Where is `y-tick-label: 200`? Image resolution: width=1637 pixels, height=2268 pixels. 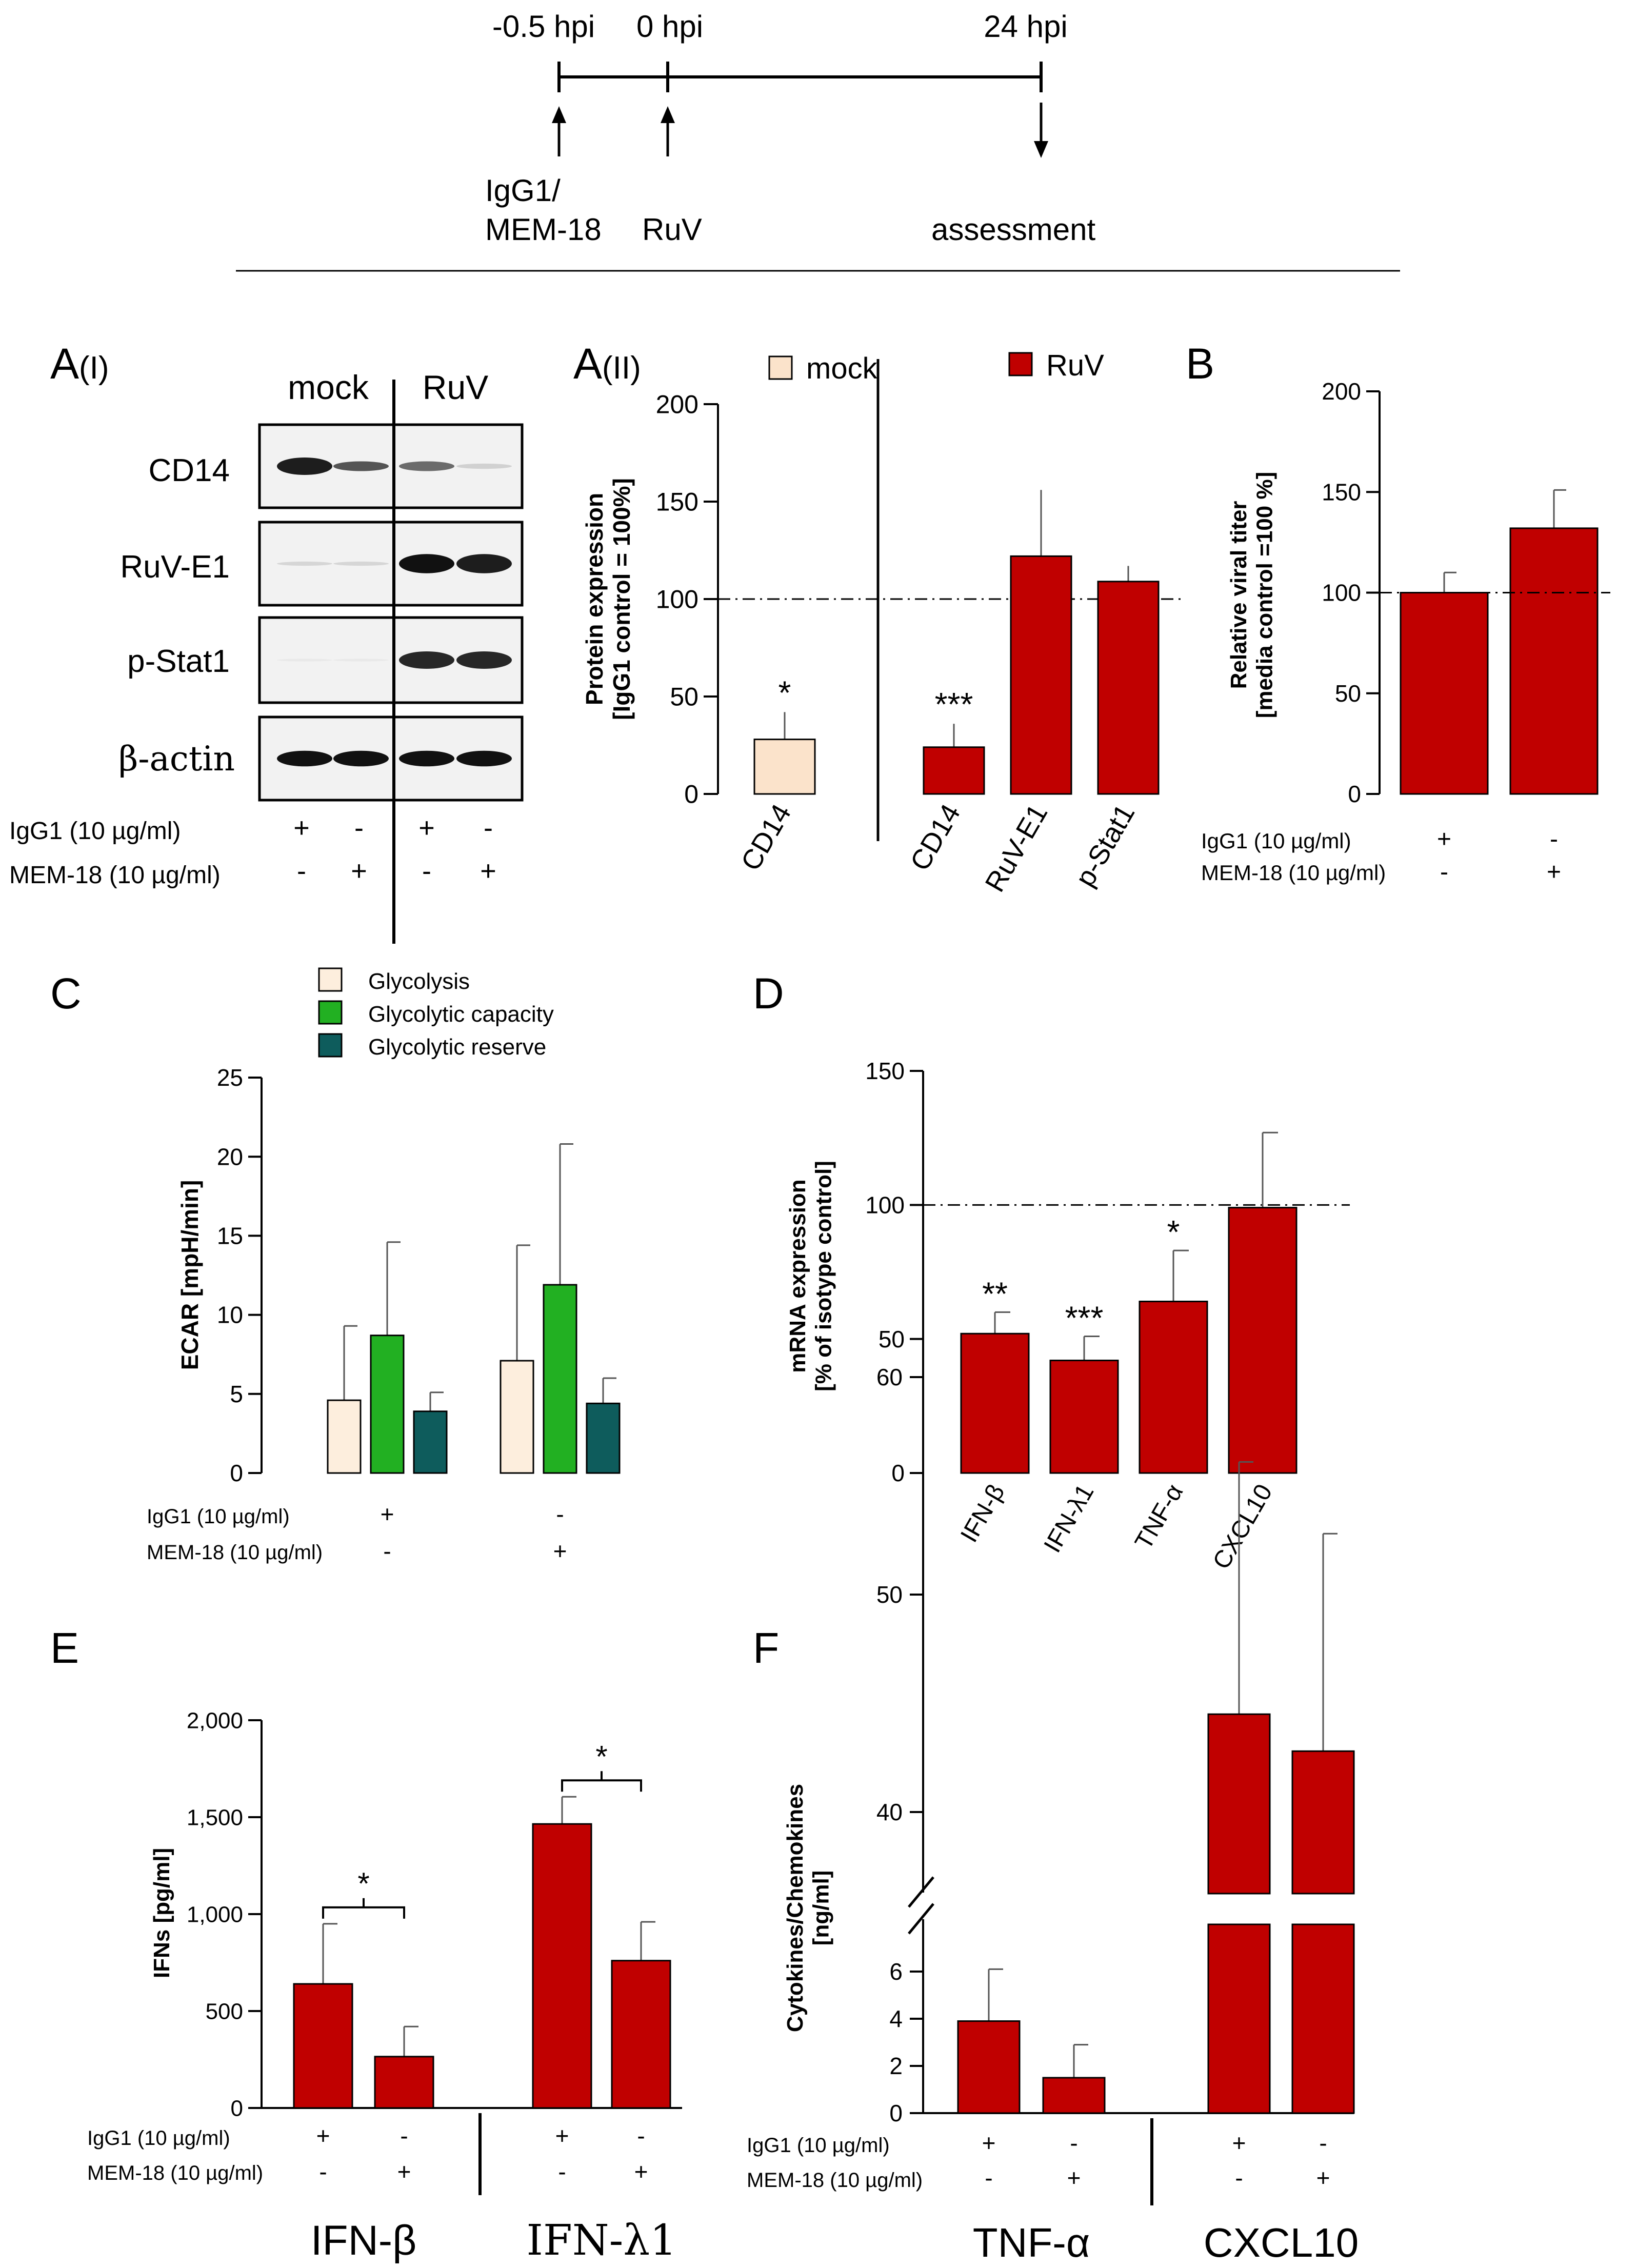
y-tick-label: 200 is located at coordinates (1342, 391).